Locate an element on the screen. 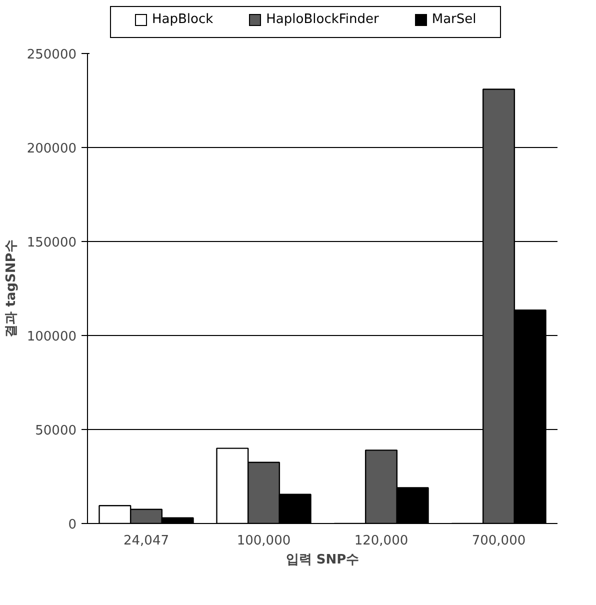 The image size is (596, 605). legend-label: HaploBlockFinder is located at coordinates (322, 20).